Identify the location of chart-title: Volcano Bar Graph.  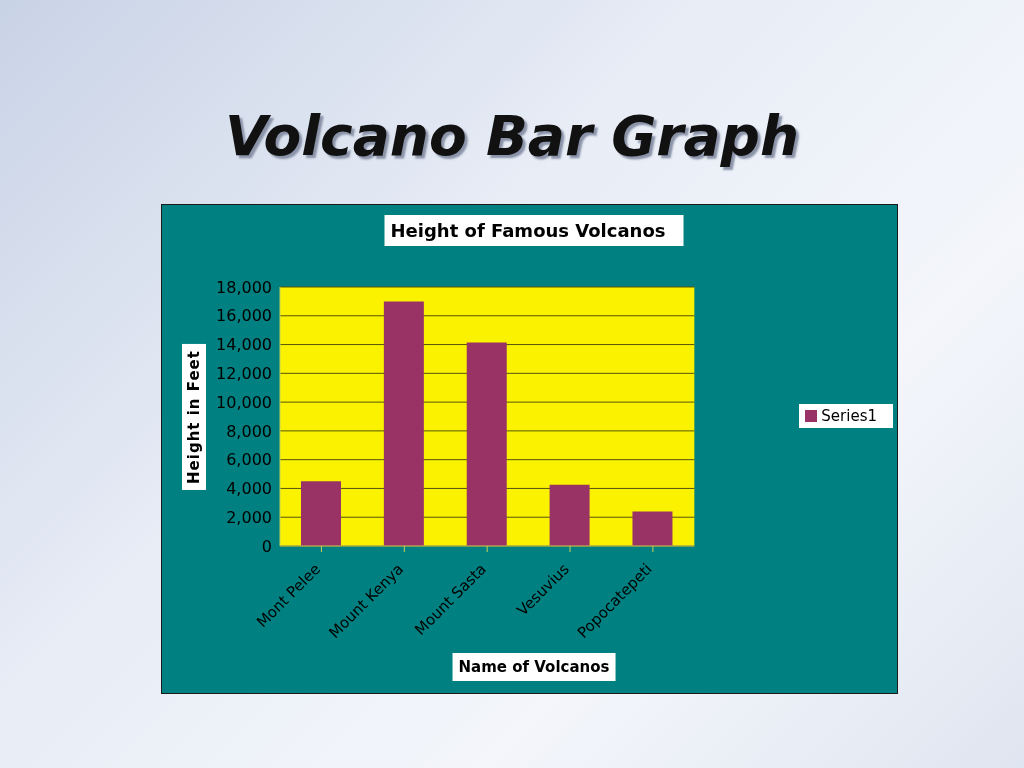
(512, 136).